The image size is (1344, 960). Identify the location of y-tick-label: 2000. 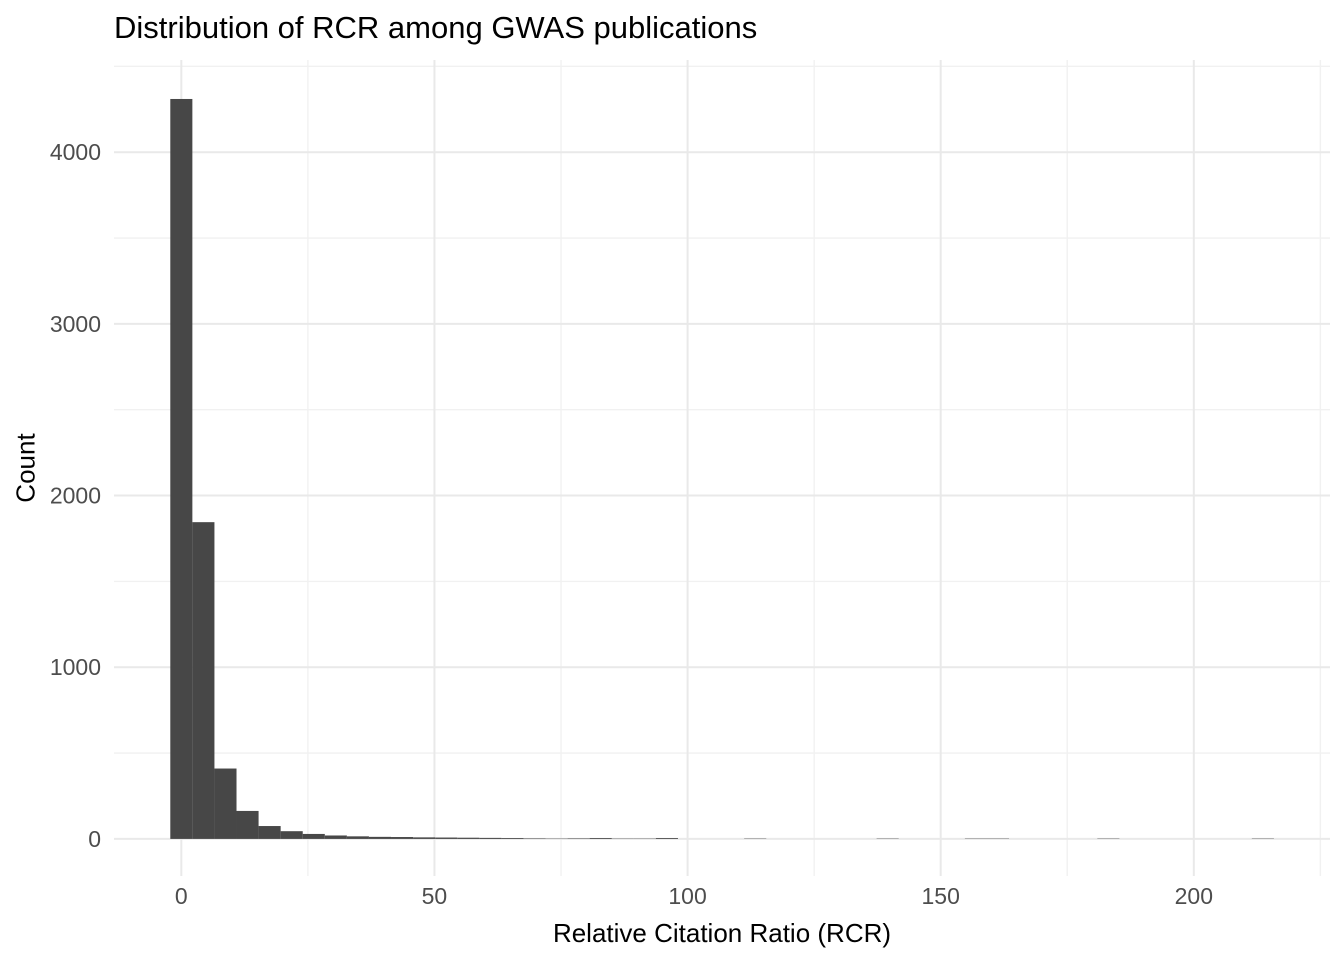
(75, 496).